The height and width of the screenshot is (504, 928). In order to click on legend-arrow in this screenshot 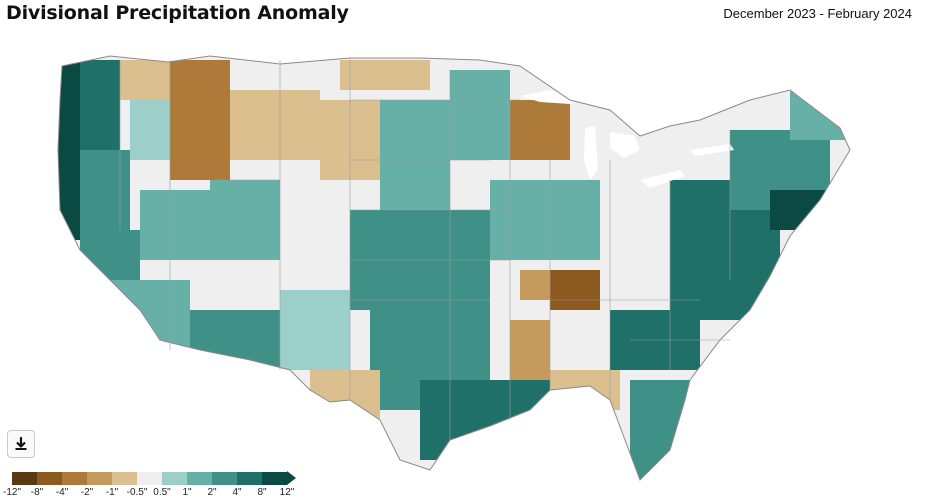, I will do `click(291, 478)`.